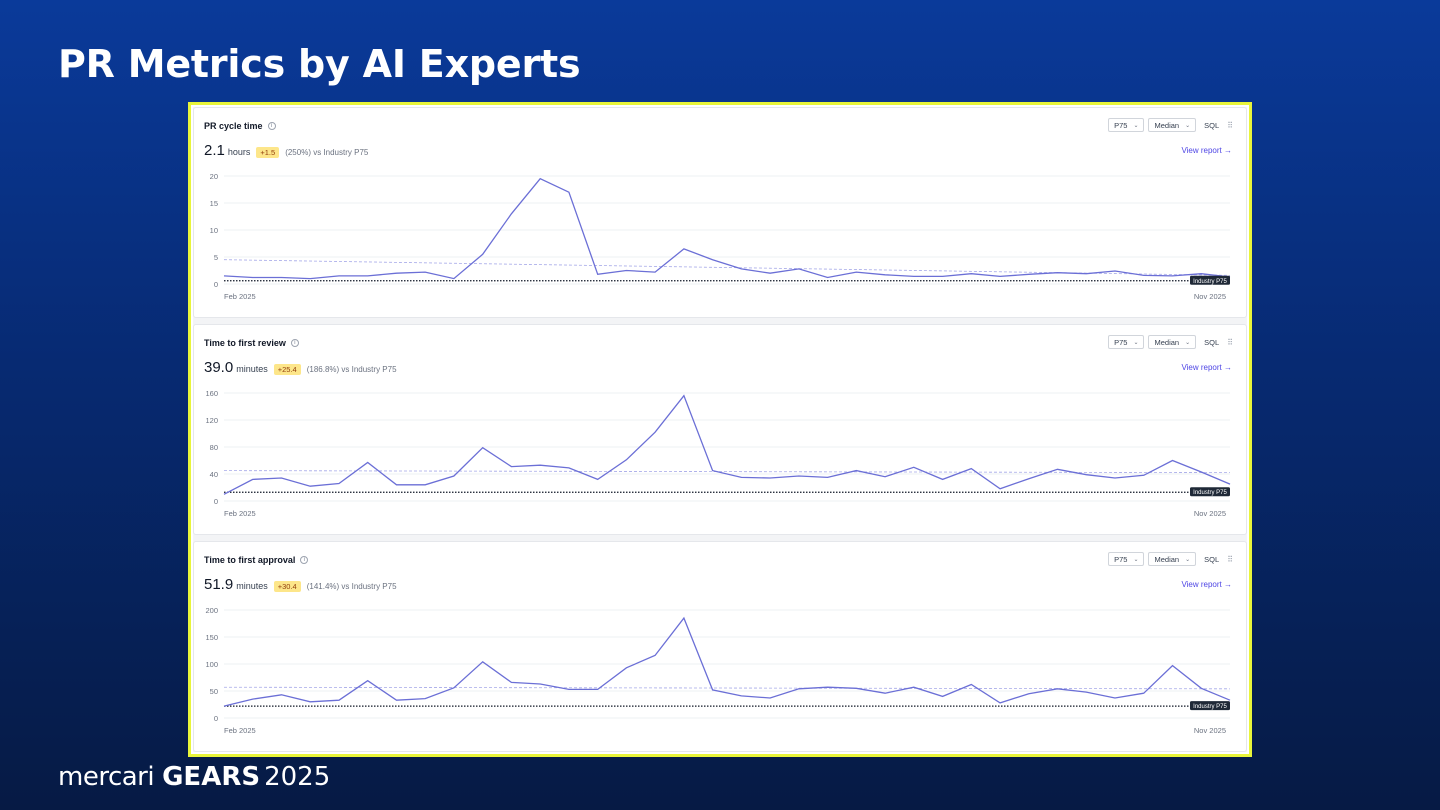 This screenshot has width=1440, height=810. Describe the element at coordinates (211, 610) in the screenshot. I see `y-tick-label: 200` at that location.